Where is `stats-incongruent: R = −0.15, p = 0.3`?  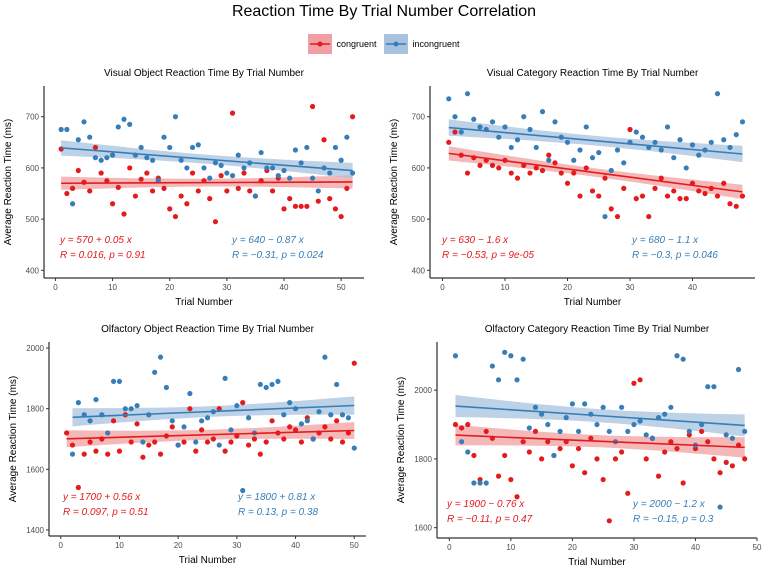
stats-incongruent: R = −0.15, p = 0.3 is located at coordinates (673, 519).